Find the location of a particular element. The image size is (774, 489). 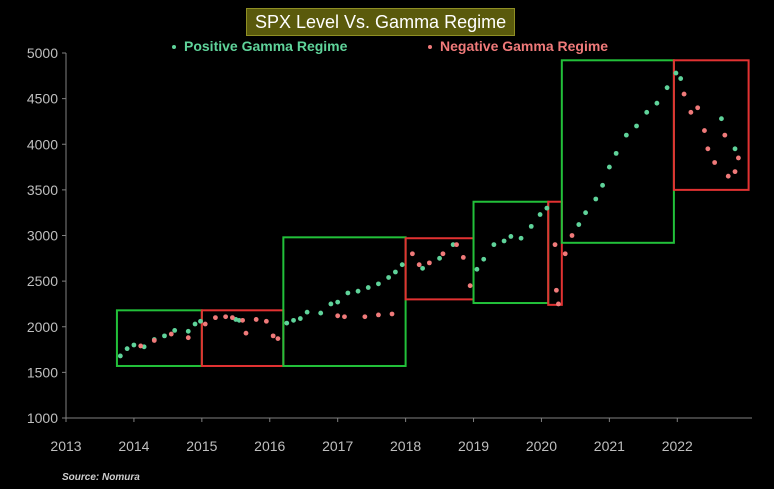

y-tick-label: 2000 is located at coordinates (42, 327).